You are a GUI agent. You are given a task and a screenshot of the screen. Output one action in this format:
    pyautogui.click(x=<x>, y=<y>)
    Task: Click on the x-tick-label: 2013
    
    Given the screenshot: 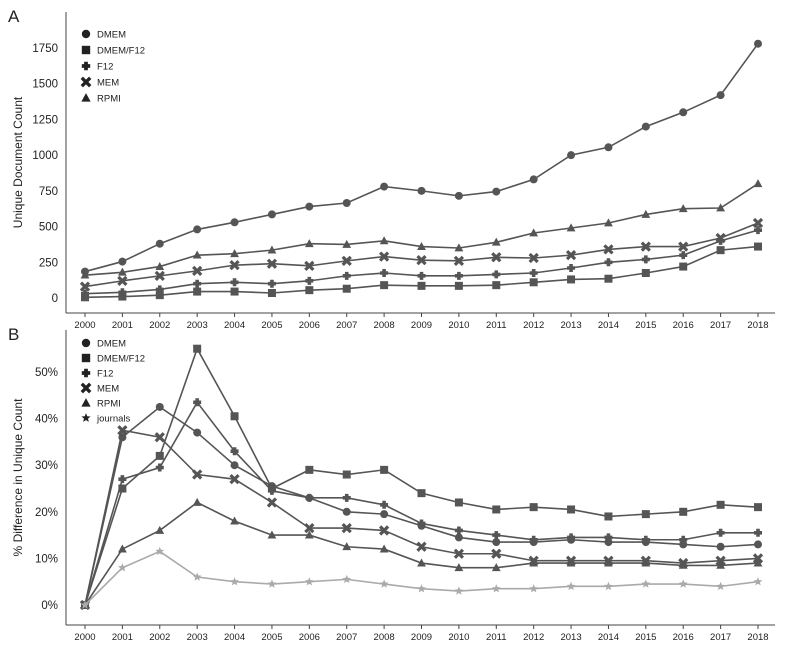 What is the action you would take?
    pyautogui.click(x=570, y=325)
    